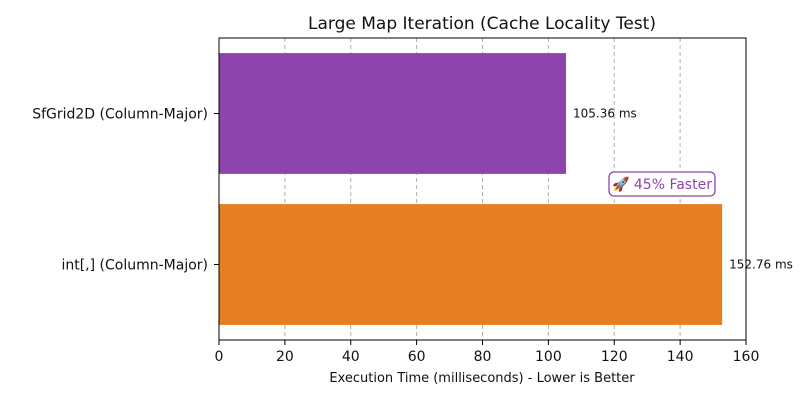 The image size is (800, 400). What do you see at coordinates (680, 357) in the screenshot?
I see `x-tick-label: 140` at bounding box center [680, 357].